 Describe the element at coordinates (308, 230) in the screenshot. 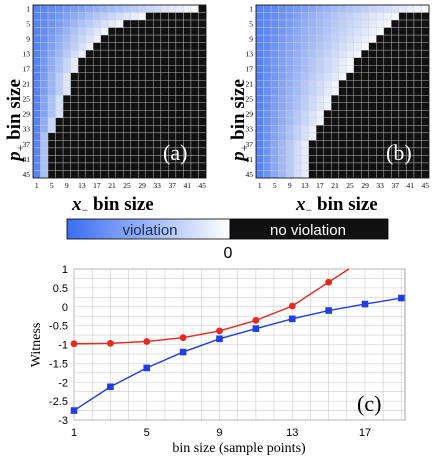

I see `colorbar-no-violation-label: no violation` at that location.